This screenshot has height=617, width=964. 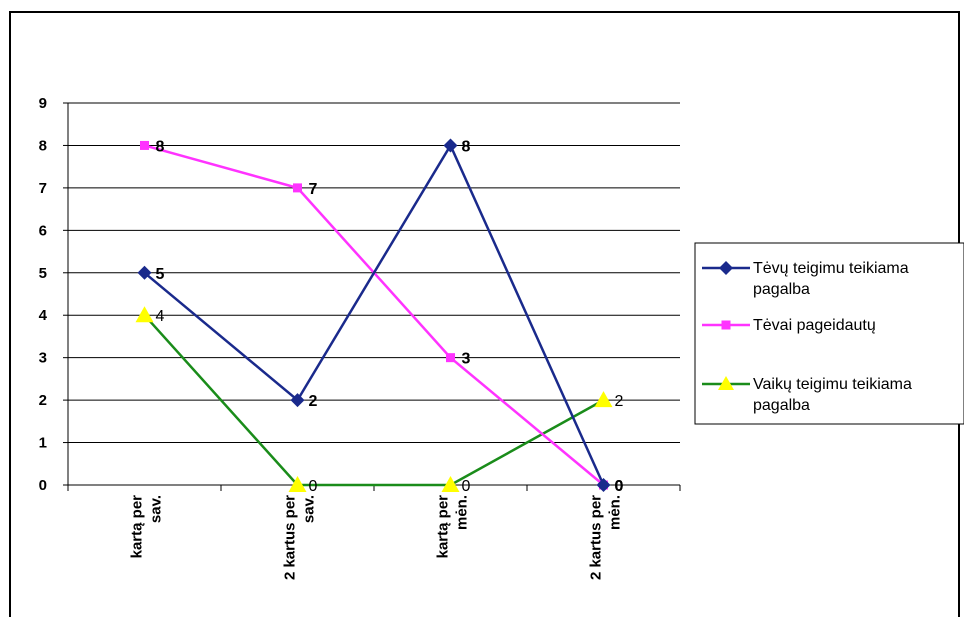 I want to click on x-tick-label: 2 kartus per sav., so click(x=300, y=537).